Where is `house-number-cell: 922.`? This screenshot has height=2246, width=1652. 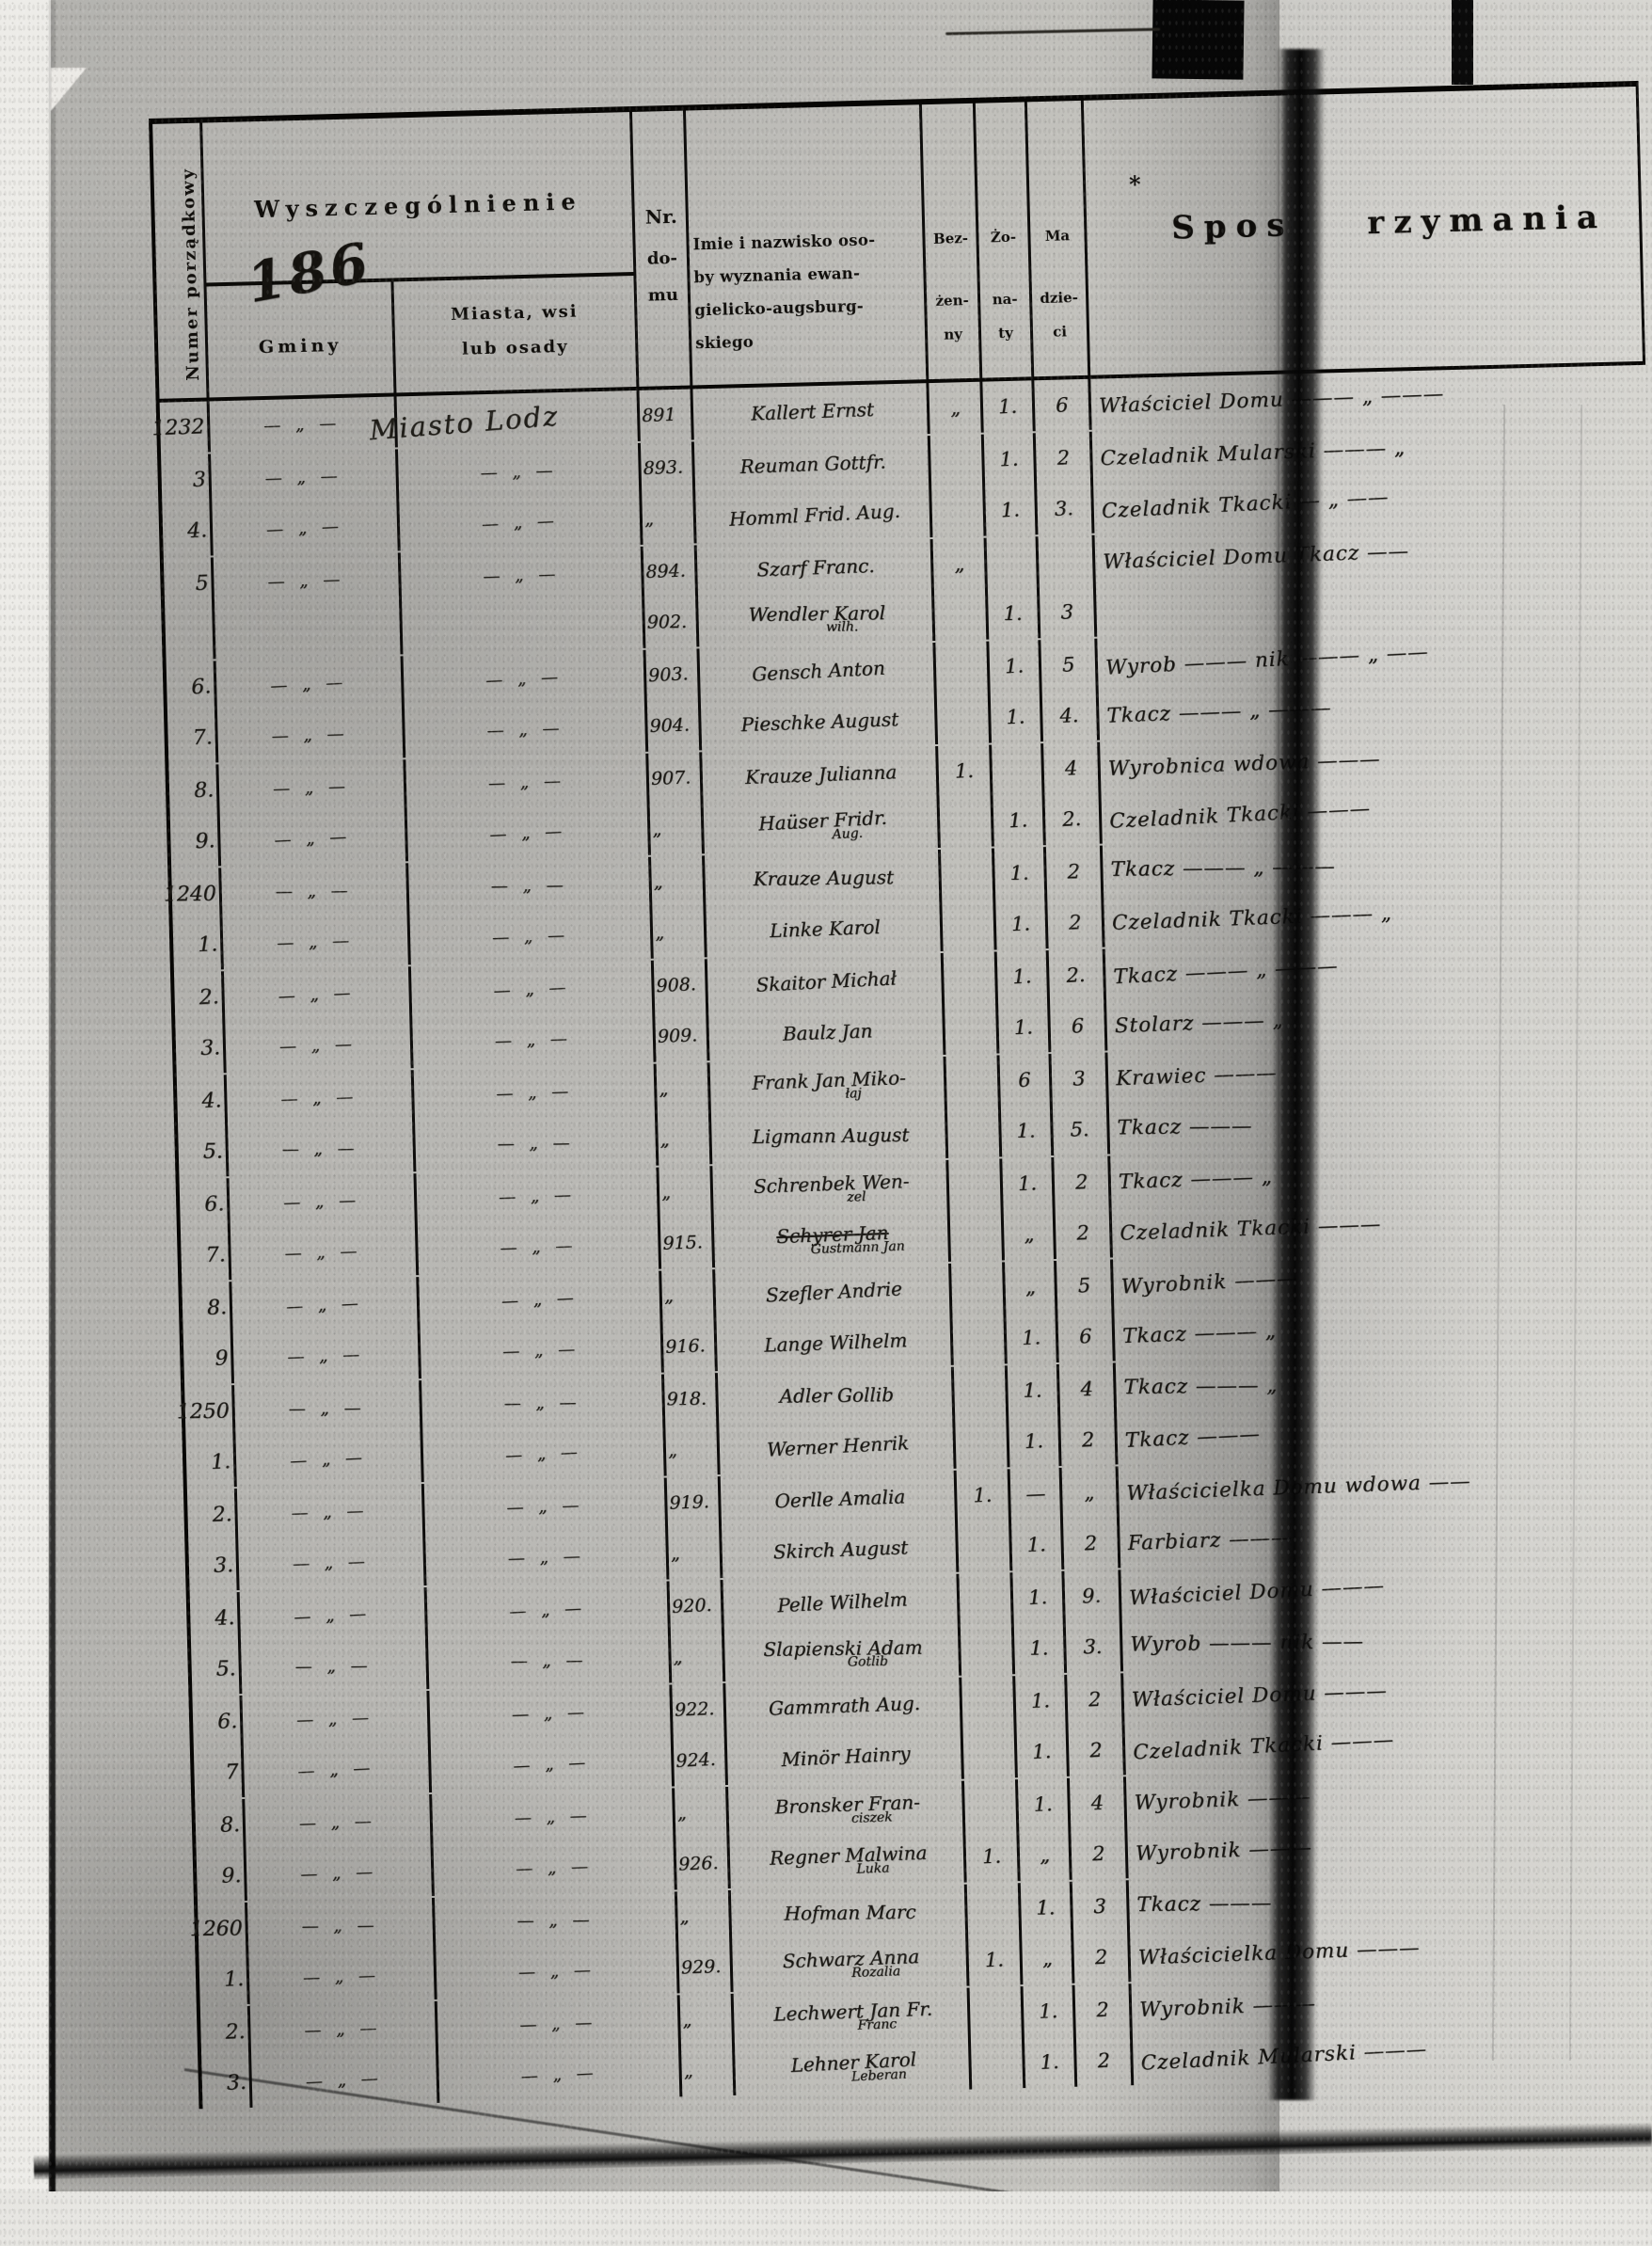 house-number-cell: 922. is located at coordinates (699, 1709).